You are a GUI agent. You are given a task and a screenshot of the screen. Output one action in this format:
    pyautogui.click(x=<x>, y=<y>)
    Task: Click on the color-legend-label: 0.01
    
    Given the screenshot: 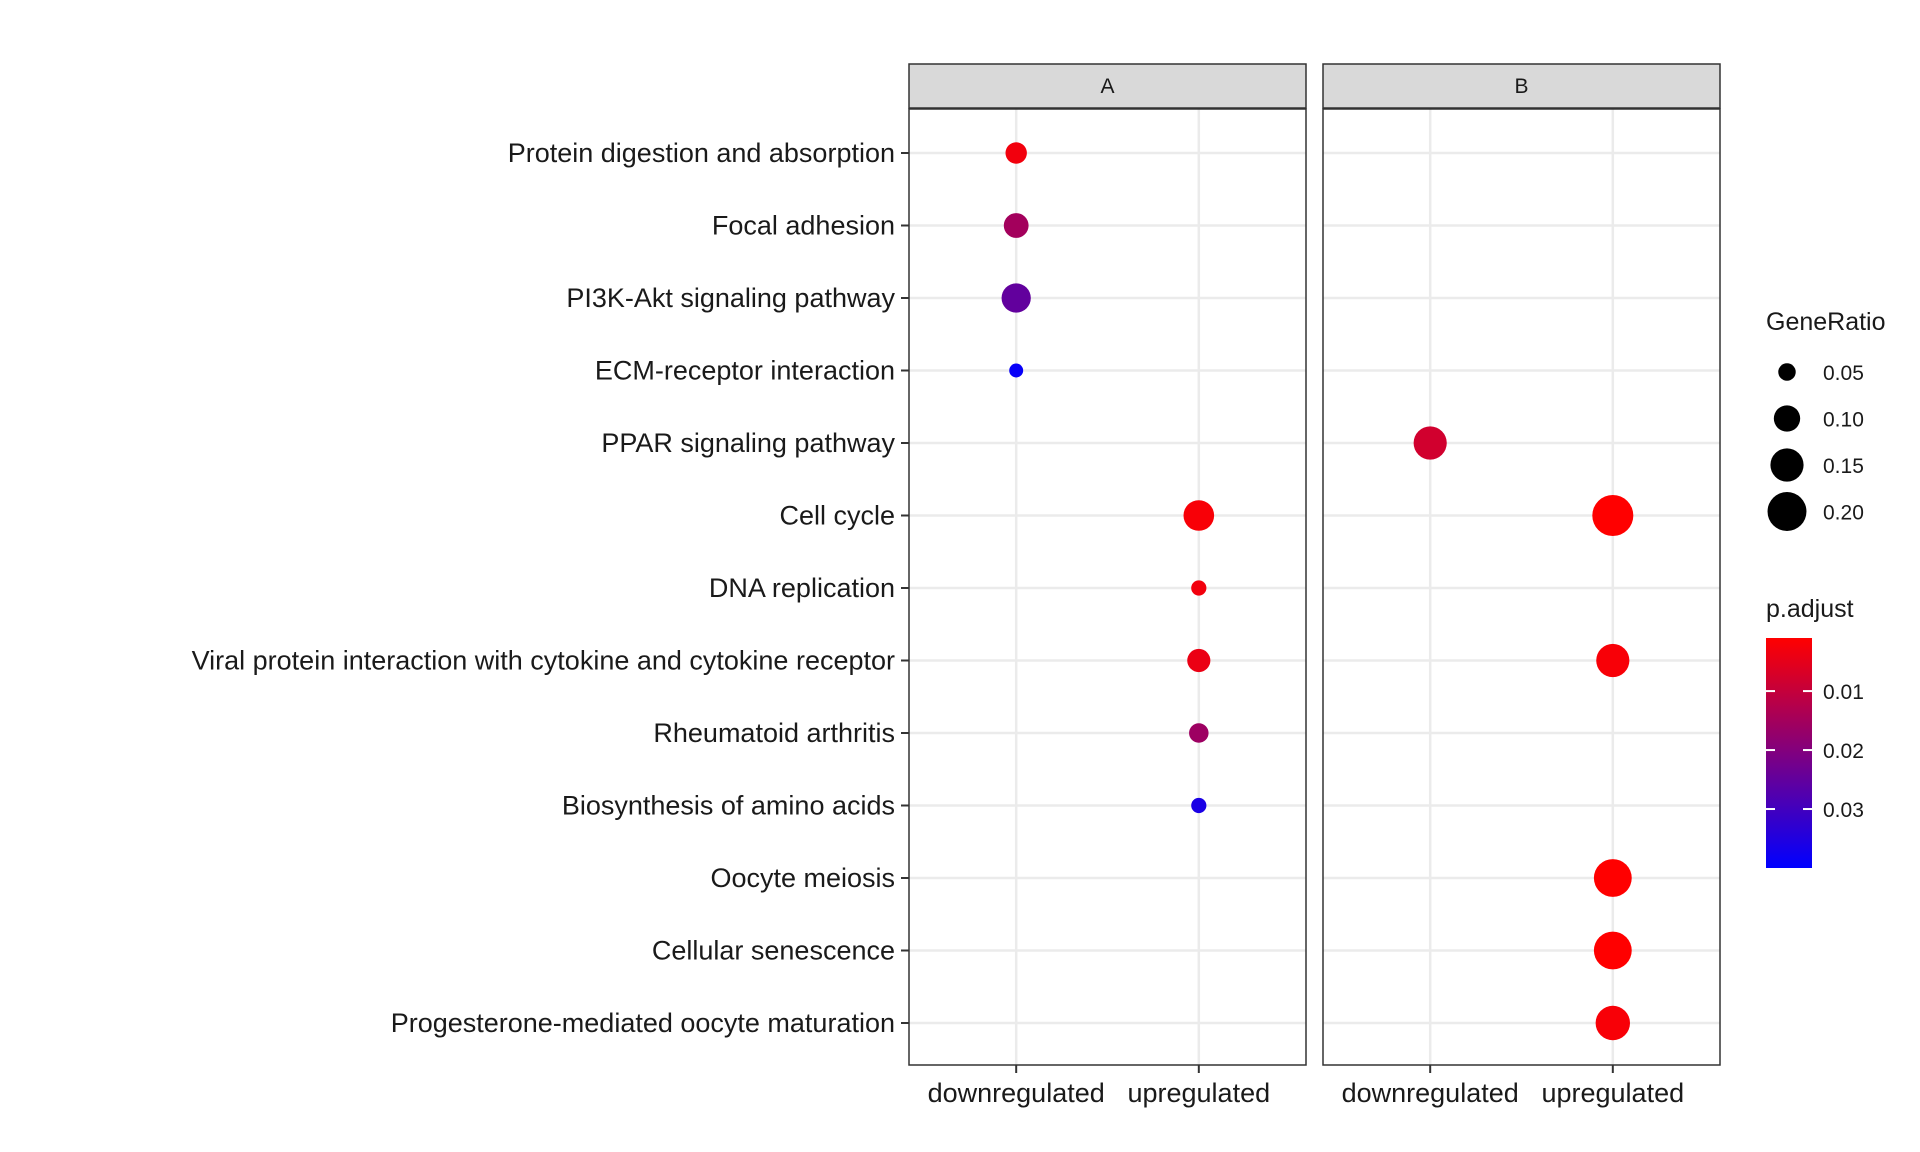 What is the action you would take?
    pyautogui.click(x=1843, y=692)
    